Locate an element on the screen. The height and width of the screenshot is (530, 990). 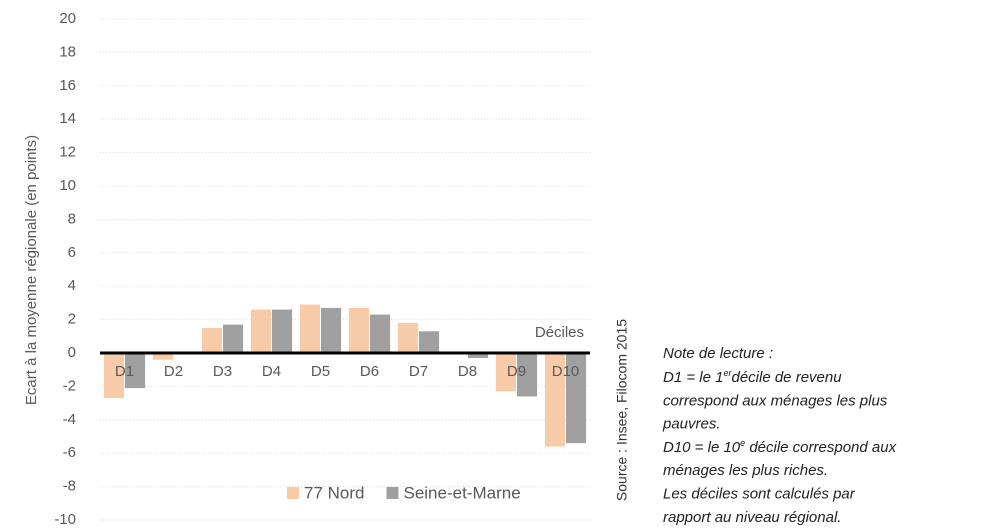
y-tick-label: -10 is located at coordinates (65, 519).